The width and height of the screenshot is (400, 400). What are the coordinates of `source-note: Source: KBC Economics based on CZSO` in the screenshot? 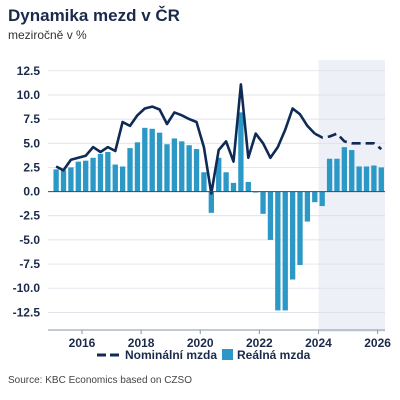 It's located at (100, 380).